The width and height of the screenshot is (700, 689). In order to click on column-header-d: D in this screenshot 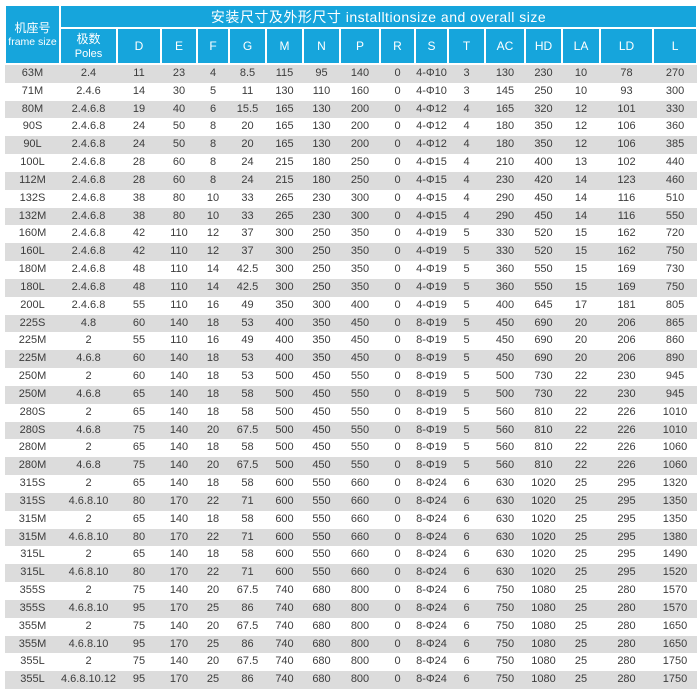, I will do `click(139, 46)`.